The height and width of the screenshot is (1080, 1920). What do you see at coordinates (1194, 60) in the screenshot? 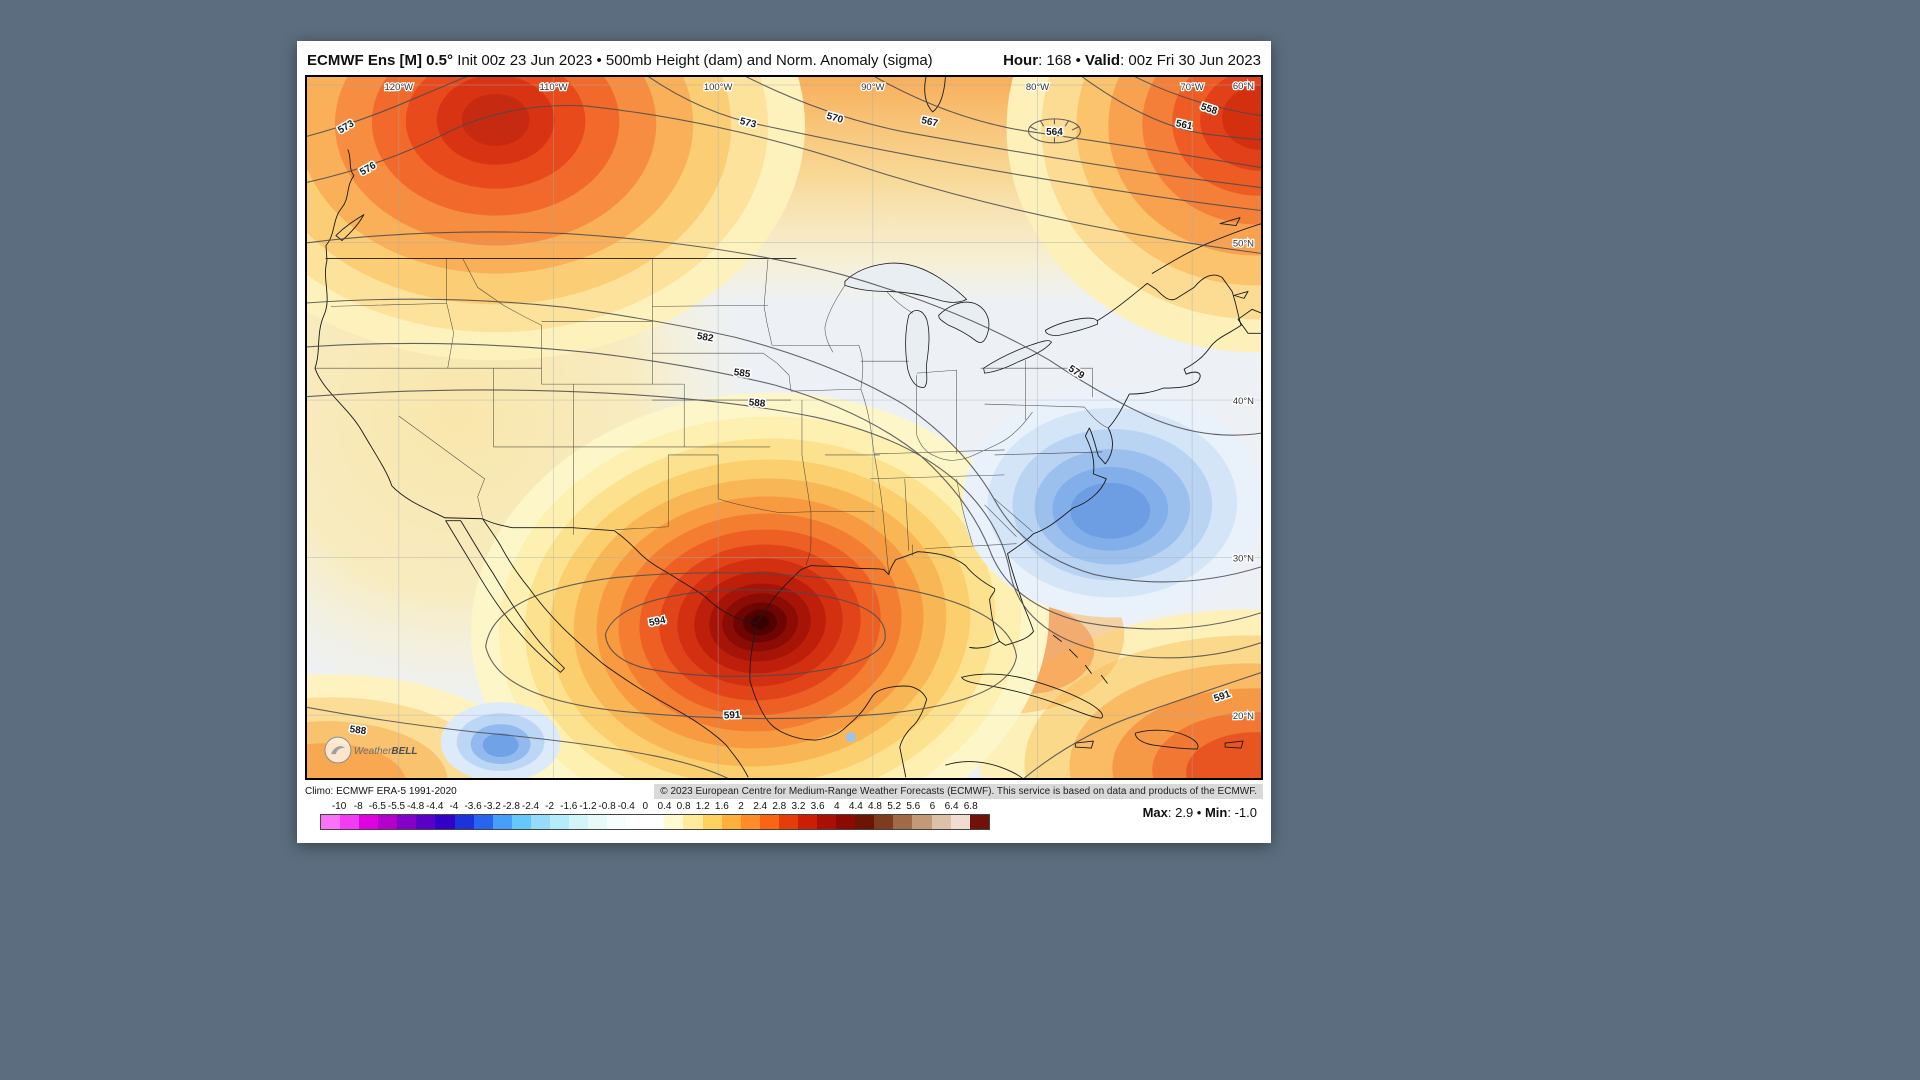
I see `valid-value: 00z Fri 30 Jun 2023` at bounding box center [1194, 60].